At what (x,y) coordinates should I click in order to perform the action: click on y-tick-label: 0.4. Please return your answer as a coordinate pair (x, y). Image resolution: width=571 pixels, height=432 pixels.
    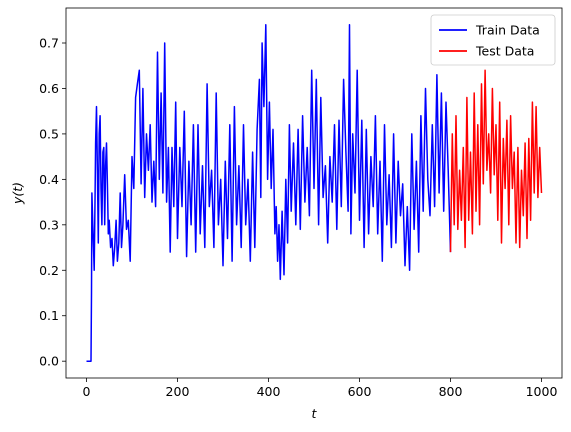
    Looking at the image, I should click on (49, 179).